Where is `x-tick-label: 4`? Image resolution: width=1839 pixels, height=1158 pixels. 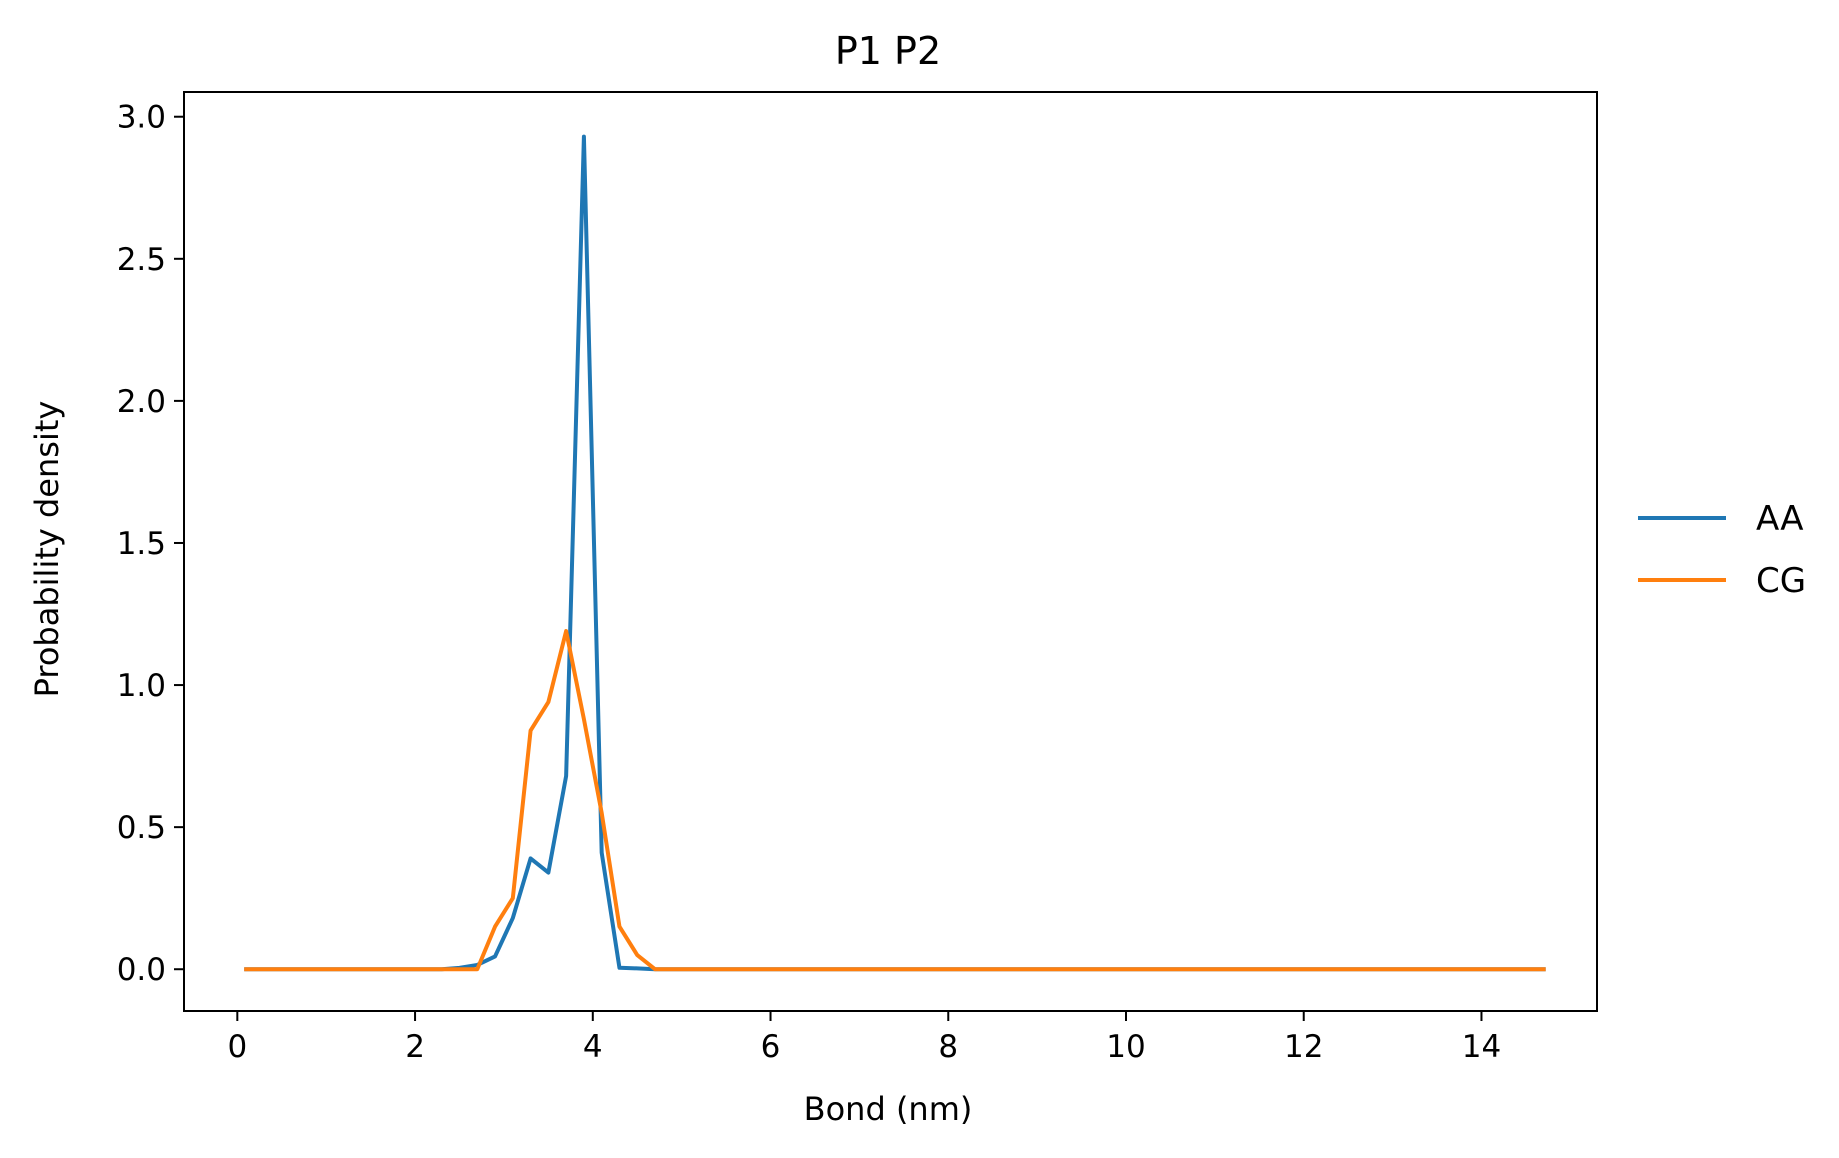 x-tick-label: 4 is located at coordinates (593, 1047).